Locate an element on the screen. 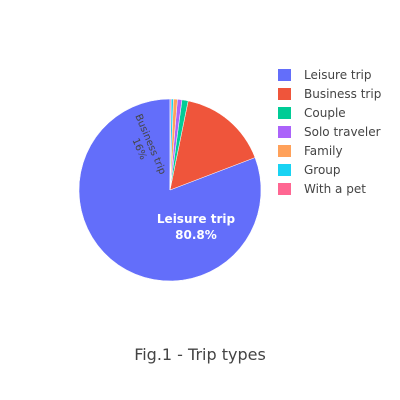 The width and height of the screenshot is (400, 400). legend-label: Leisure trip is located at coordinates (338, 75).